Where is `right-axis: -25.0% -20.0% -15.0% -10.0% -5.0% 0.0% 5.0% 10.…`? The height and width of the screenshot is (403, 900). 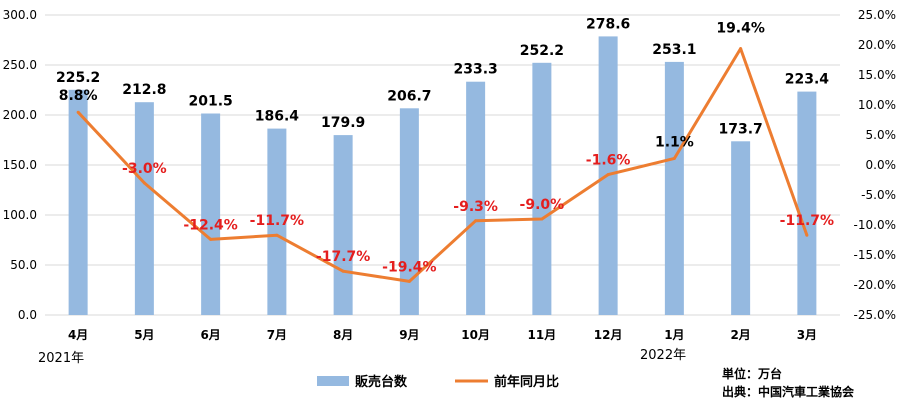 right-axis: -25.0% -20.0% -15.0% -10.0% -5.0% 0.0% 5.0% 10.… is located at coordinates (875, 165).